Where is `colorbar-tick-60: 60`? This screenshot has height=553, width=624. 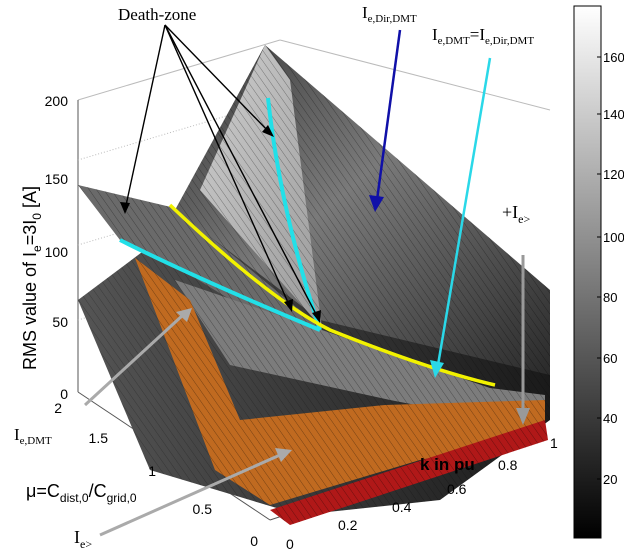 colorbar-tick-60: 60 is located at coordinates (610, 358).